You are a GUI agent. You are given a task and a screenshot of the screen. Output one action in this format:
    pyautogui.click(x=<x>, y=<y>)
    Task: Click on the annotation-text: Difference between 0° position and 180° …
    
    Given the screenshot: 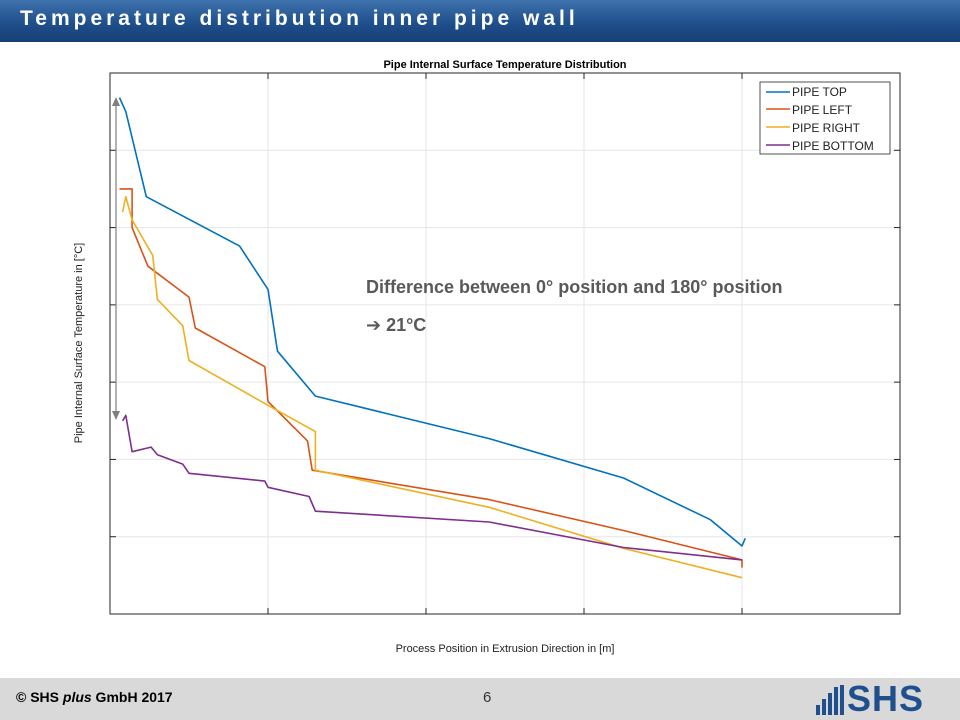 What is the action you would take?
    pyautogui.click(x=574, y=287)
    